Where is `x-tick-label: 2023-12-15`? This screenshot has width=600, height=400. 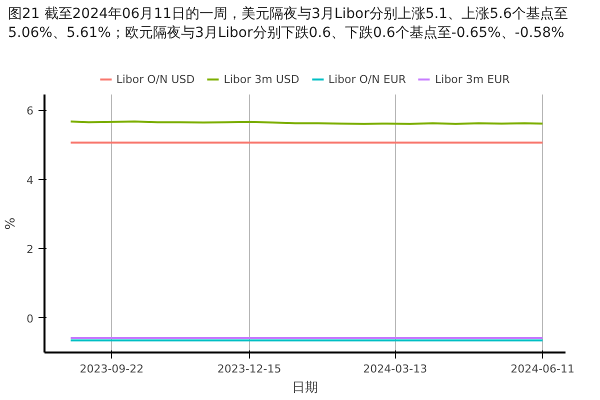
x-tick-label: 2023-12-15 is located at coordinates (249, 369).